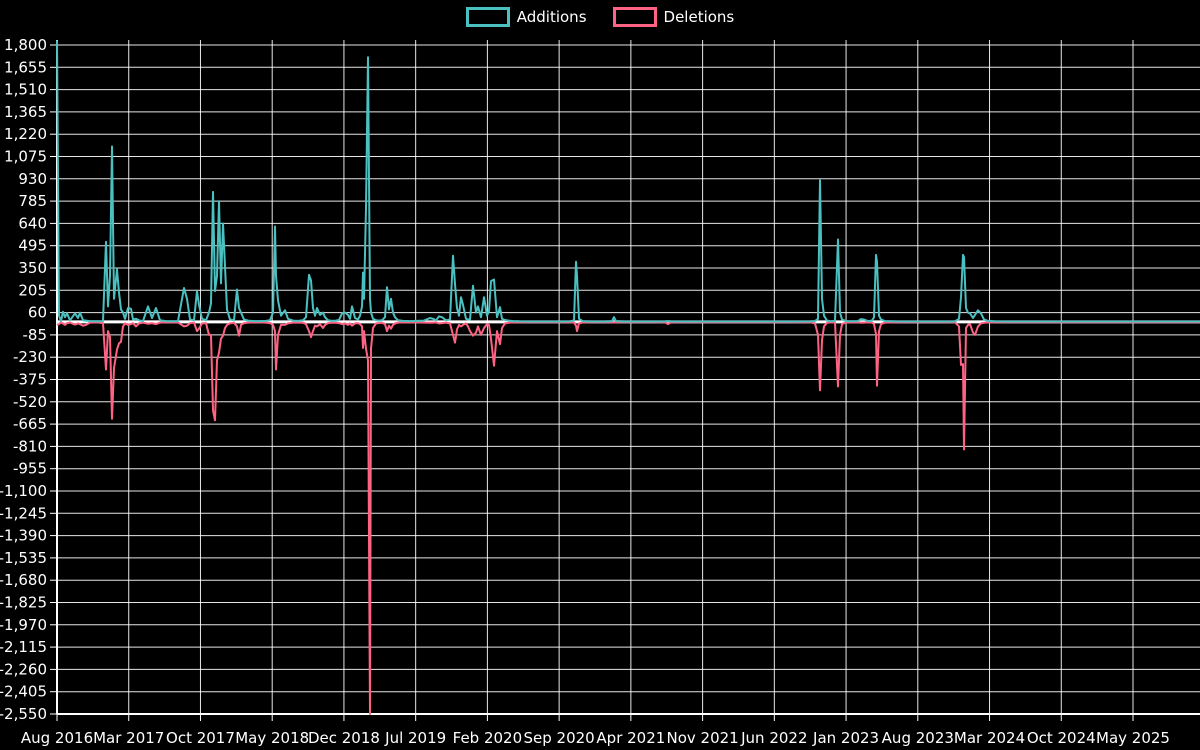 The width and height of the screenshot is (1200, 750). I want to click on y-tick-label: -955, so click(30, 469).